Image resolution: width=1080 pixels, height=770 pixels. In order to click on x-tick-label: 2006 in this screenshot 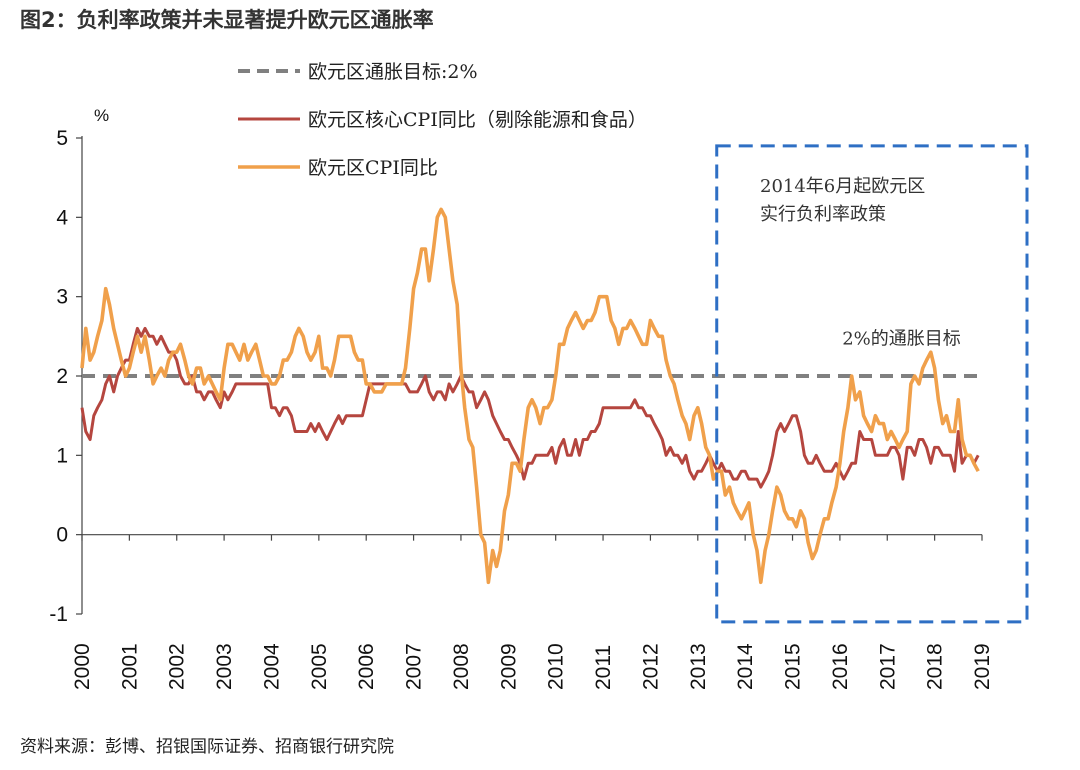, I will do `click(366, 666)`.